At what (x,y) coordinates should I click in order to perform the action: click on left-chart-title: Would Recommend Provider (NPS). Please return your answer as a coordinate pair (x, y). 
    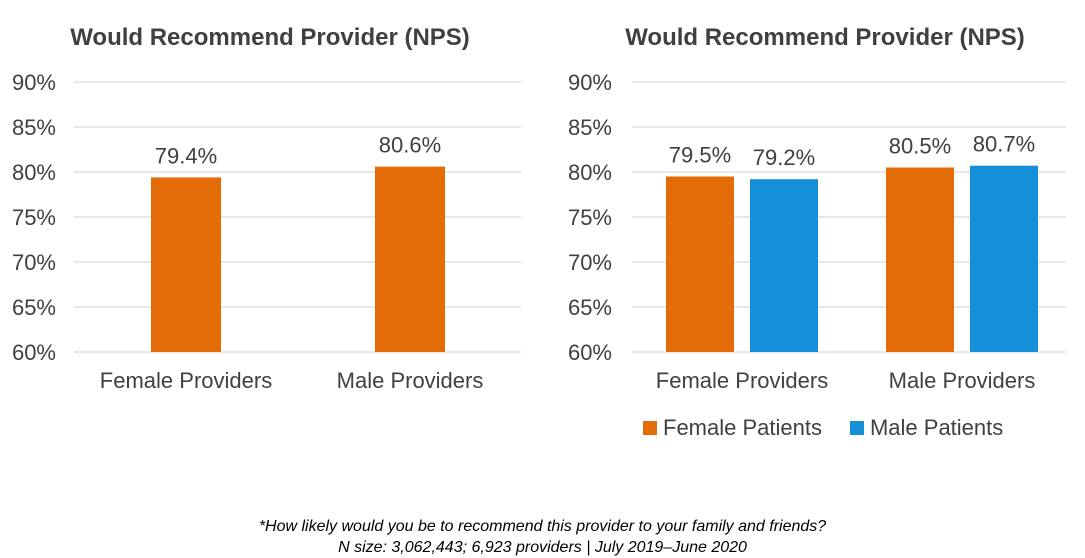
    Looking at the image, I should click on (270, 37).